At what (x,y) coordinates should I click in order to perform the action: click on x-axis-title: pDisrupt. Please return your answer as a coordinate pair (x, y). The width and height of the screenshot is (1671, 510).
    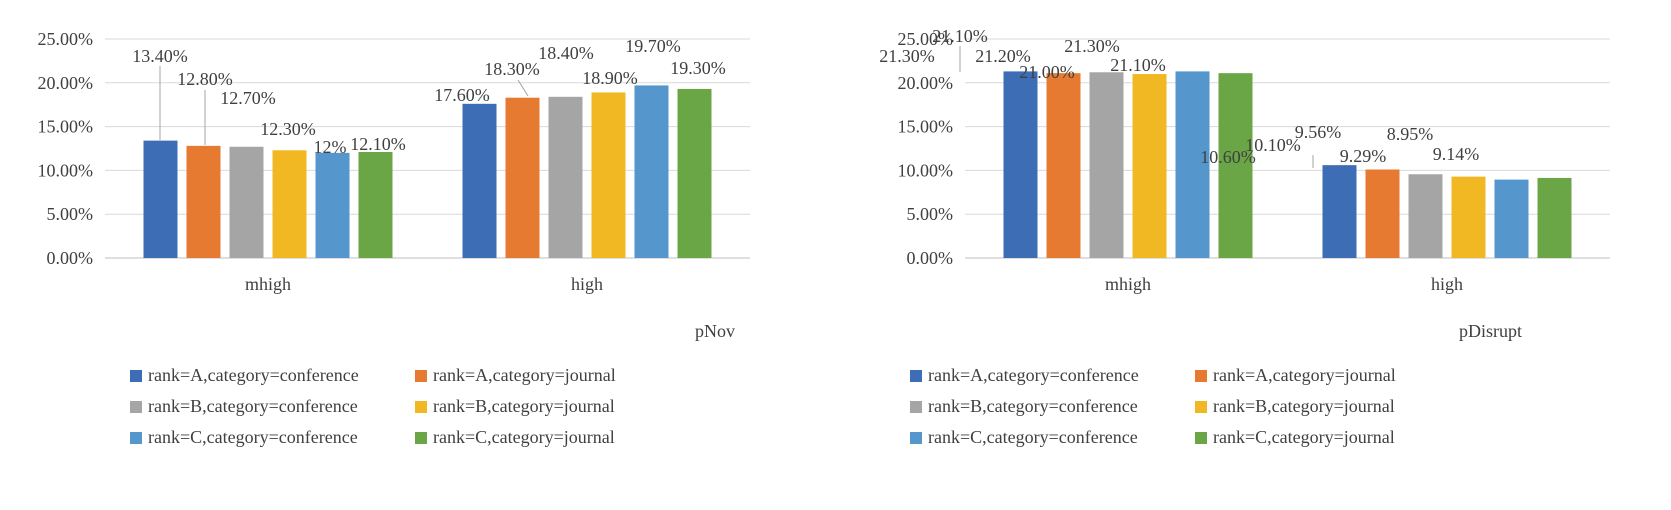
    Looking at the image, I should click on (1490, 331).